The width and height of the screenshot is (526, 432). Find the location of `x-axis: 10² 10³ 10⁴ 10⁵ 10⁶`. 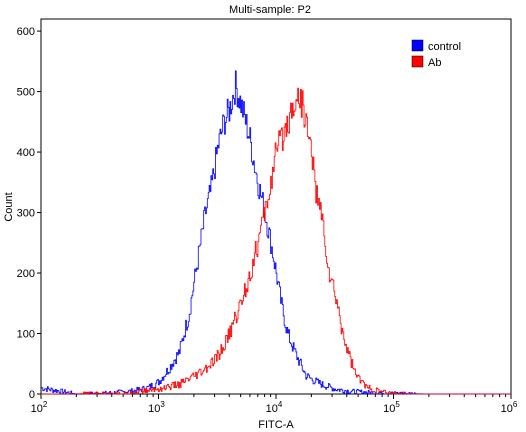

x-axis: 10² 10³ 10⁴ 10⁵ 10⁶ is located at coordinates (274, 404).